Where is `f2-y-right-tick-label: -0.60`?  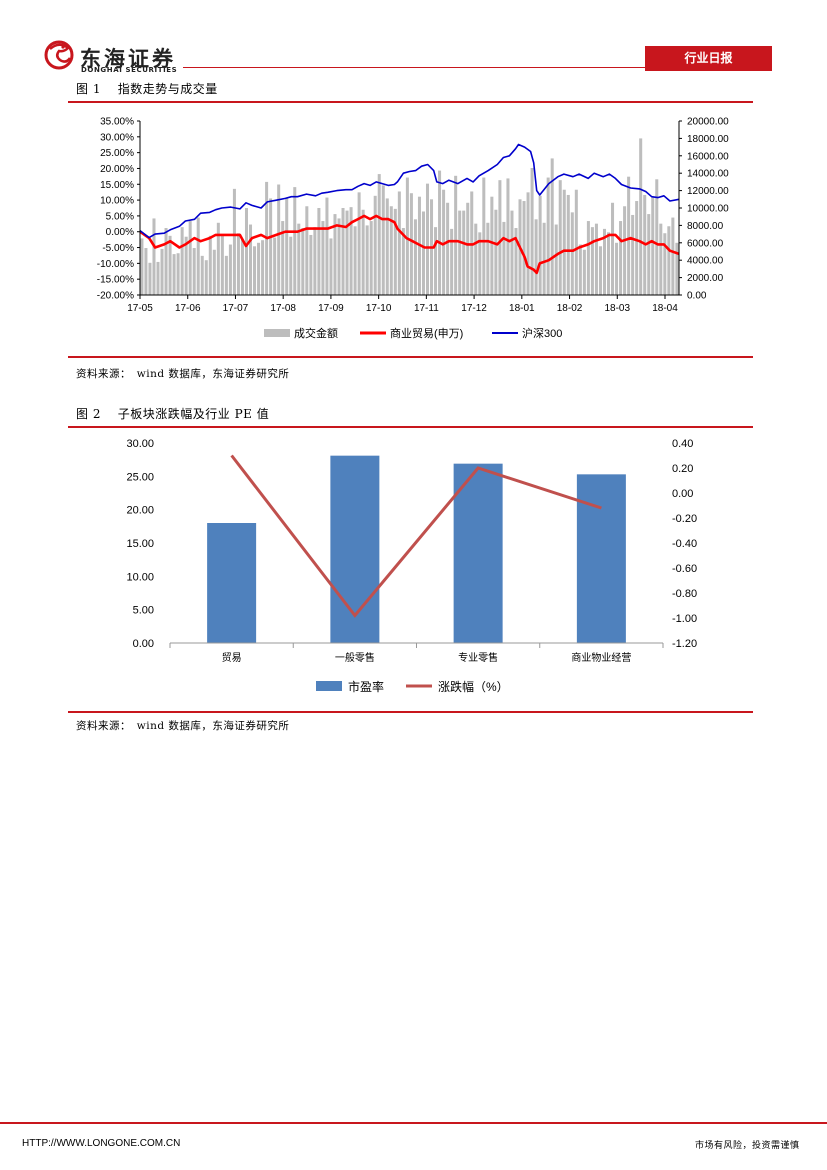
f2-y-right-tick-label: -0.60 is located at coordinates (684, 569).